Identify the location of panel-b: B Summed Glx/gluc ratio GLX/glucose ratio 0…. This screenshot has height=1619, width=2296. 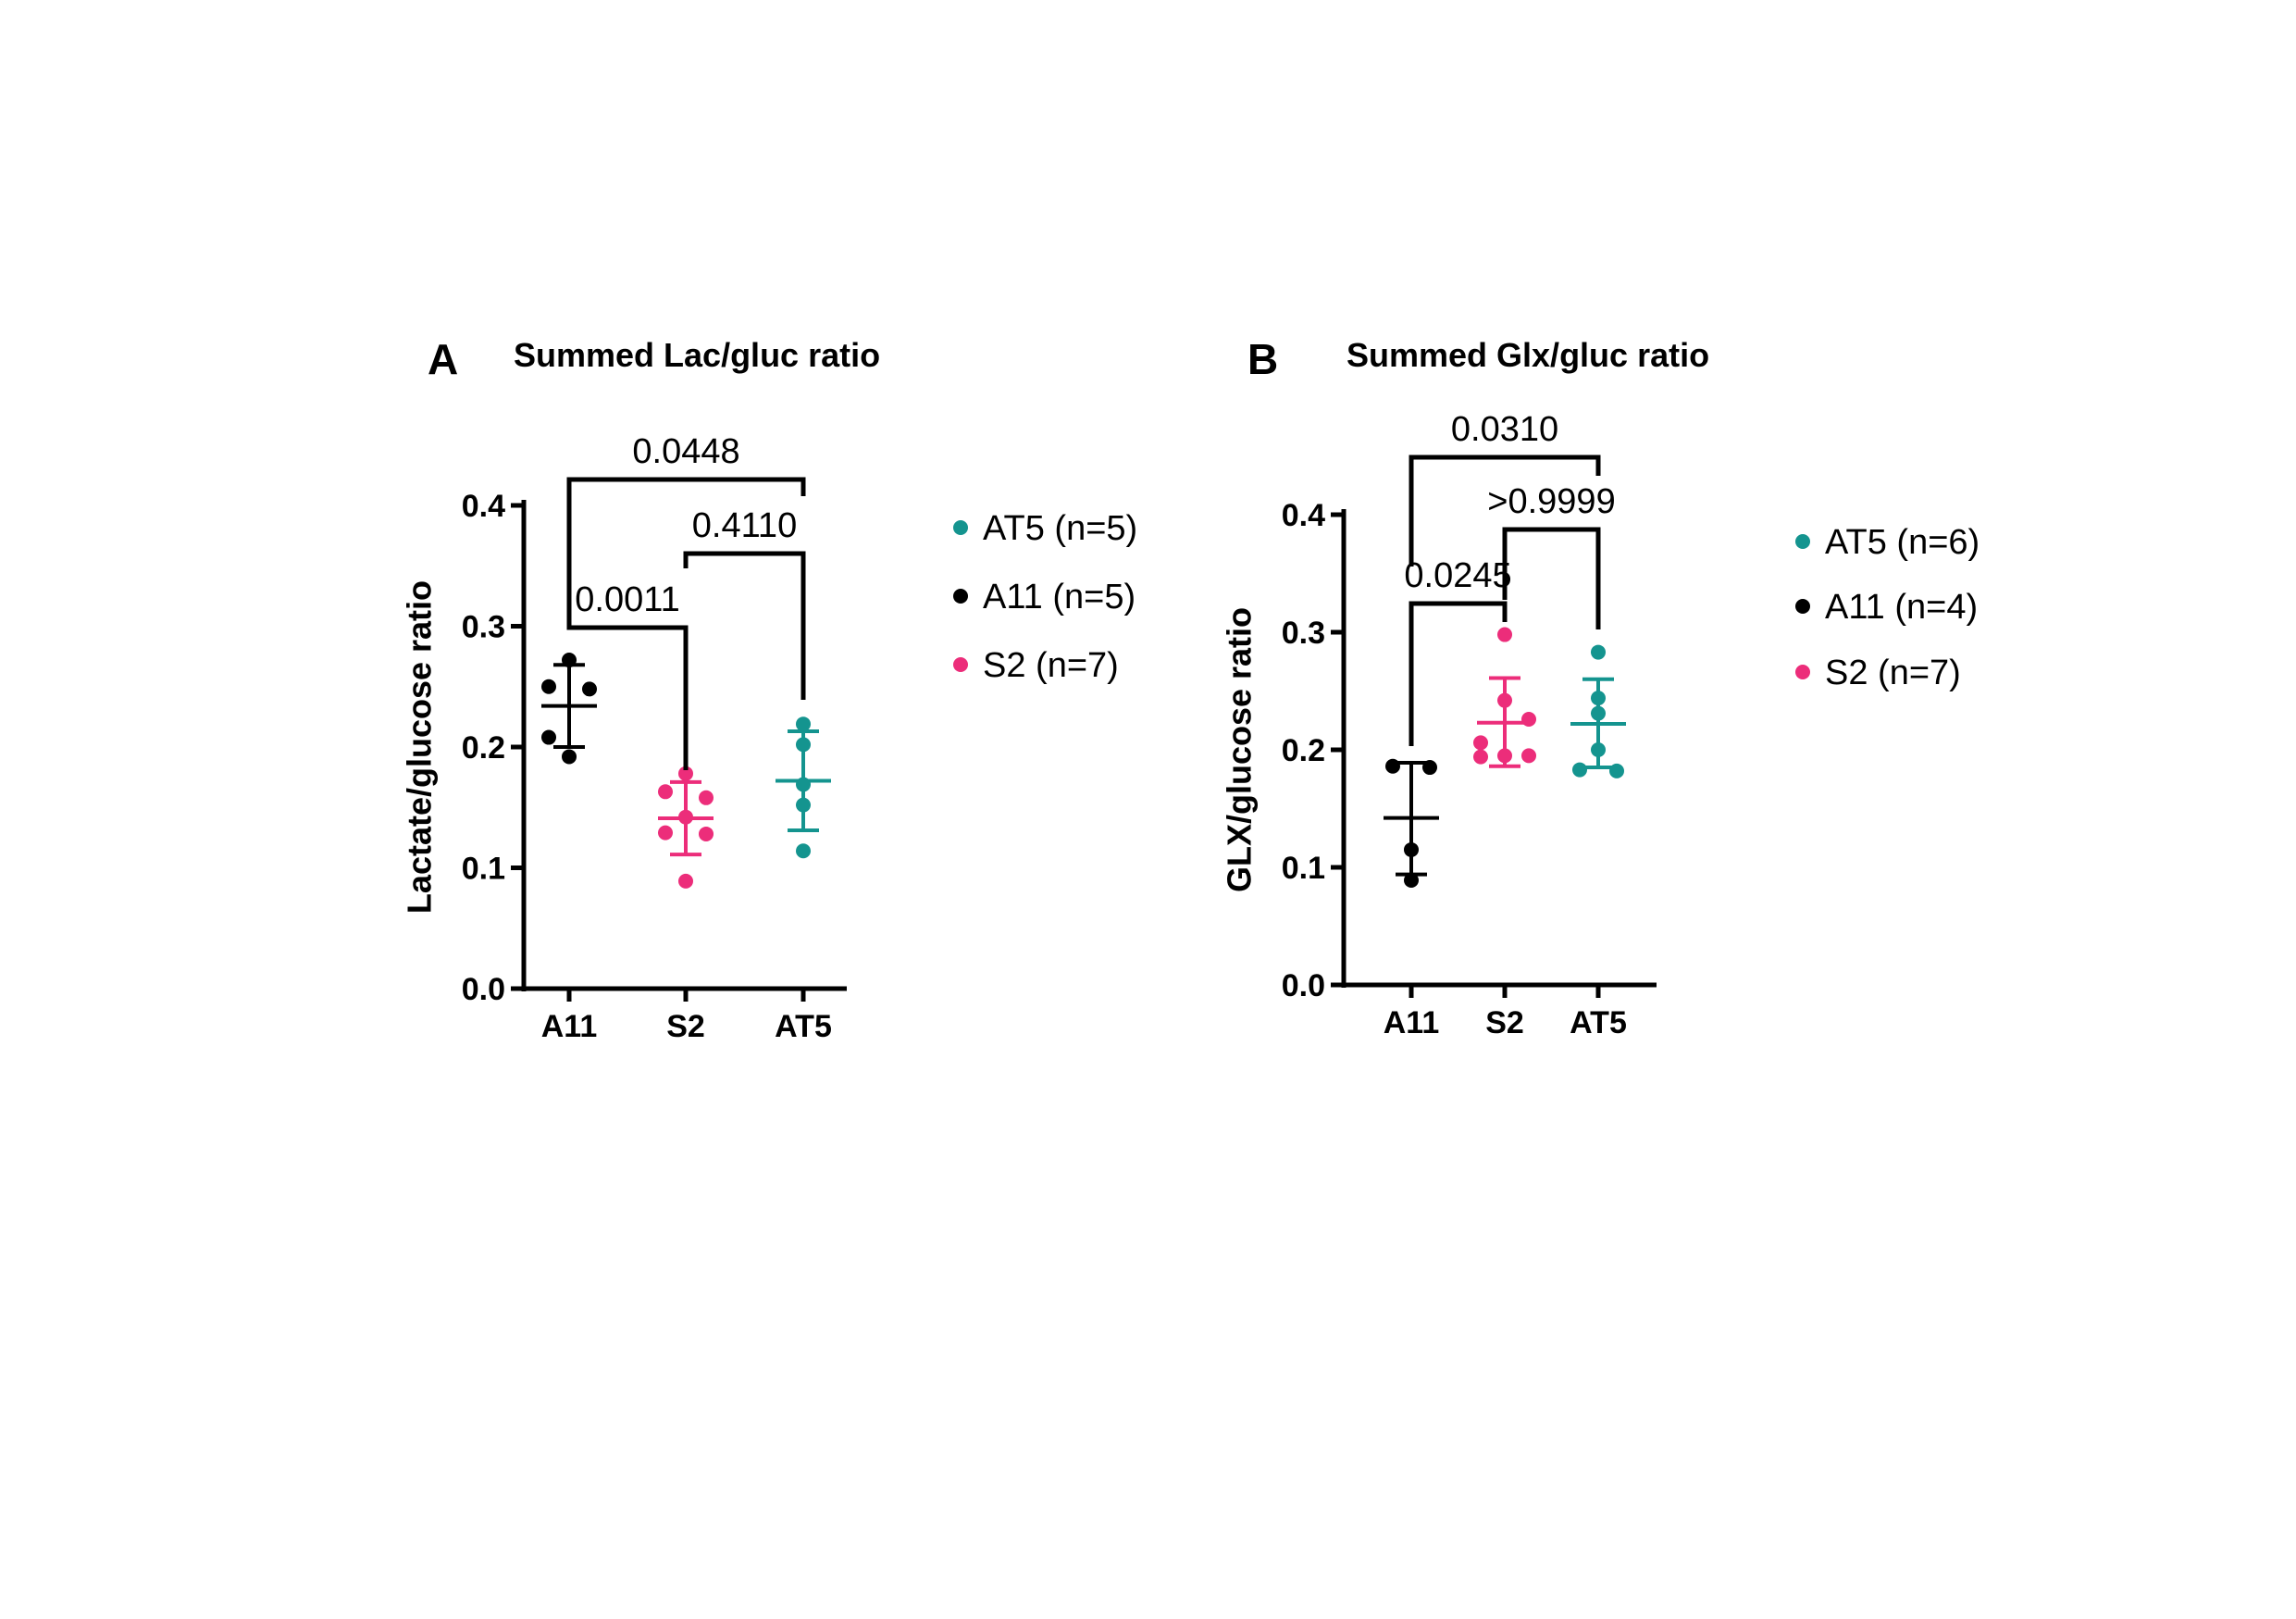
(1601, 688).